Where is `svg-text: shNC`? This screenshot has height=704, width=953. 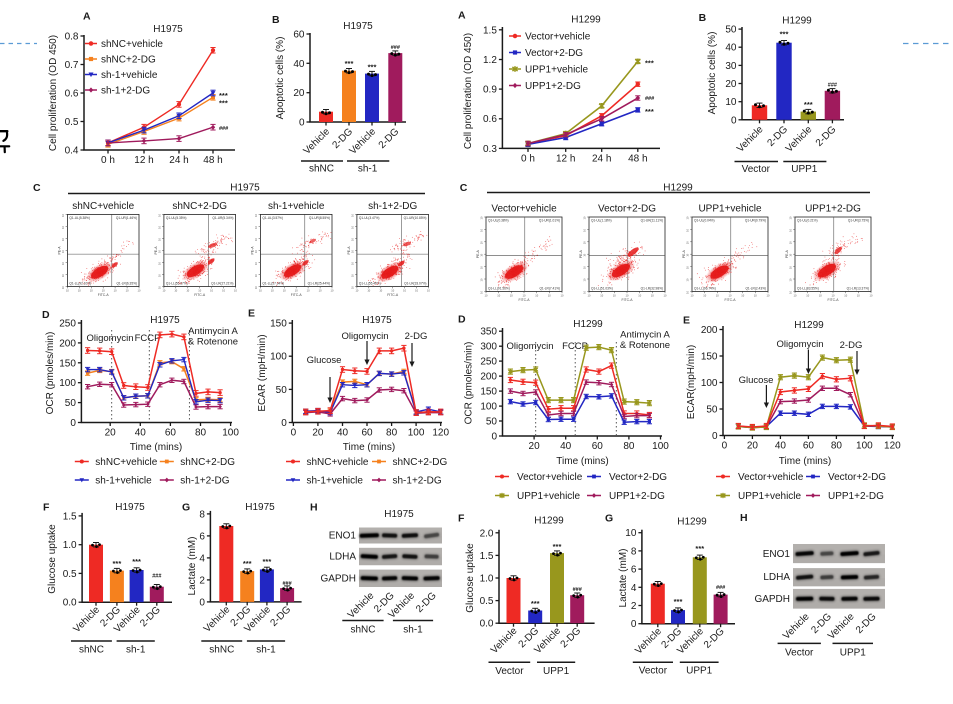 svg-text: shNC is located at coordinates (91, 650).